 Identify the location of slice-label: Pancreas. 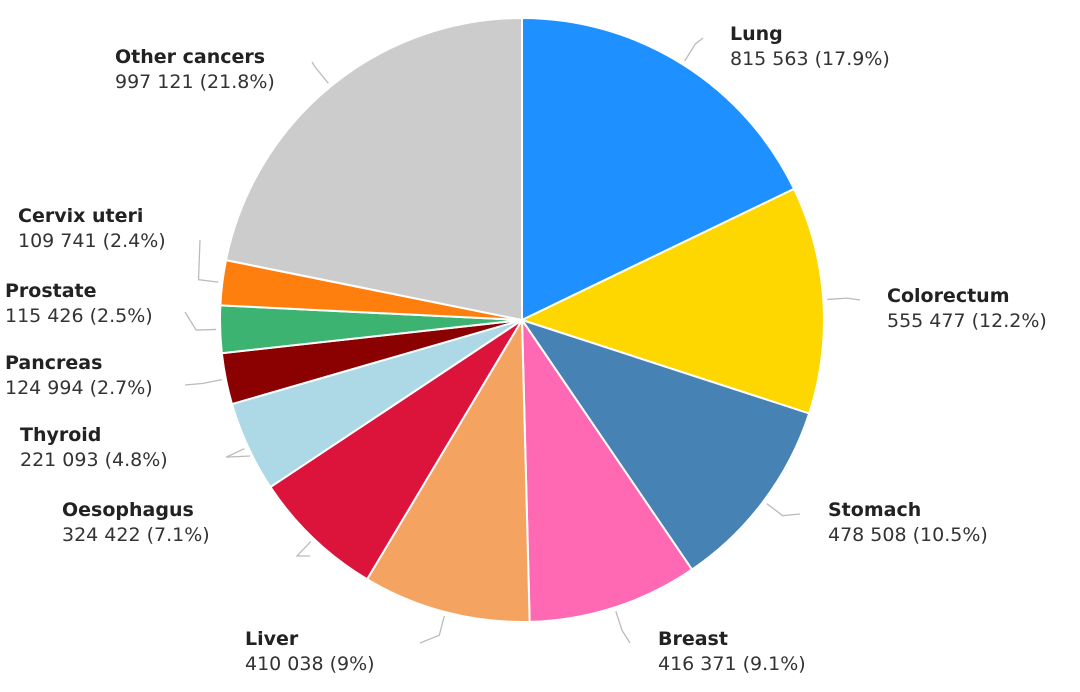
(53, 363).